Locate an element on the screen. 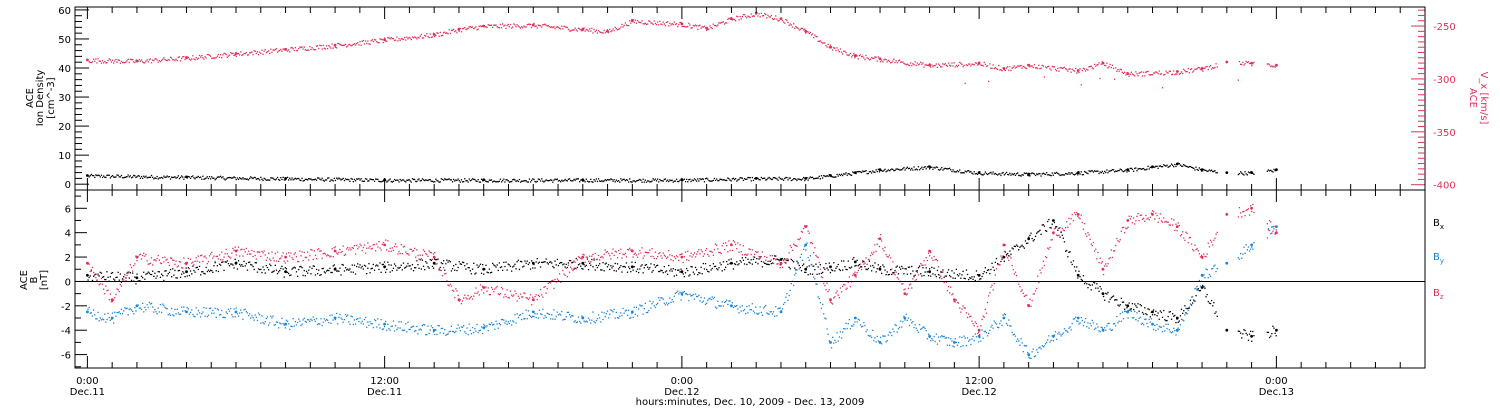  data-point is located at coordinates (1251, 208).